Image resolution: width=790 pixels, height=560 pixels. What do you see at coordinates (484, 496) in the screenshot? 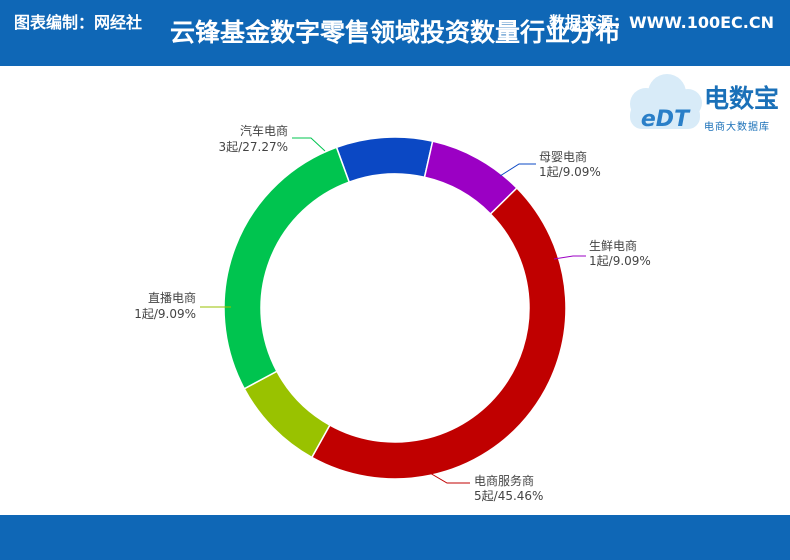
I see `label-count: 5起` at bounding box center [484, 496].